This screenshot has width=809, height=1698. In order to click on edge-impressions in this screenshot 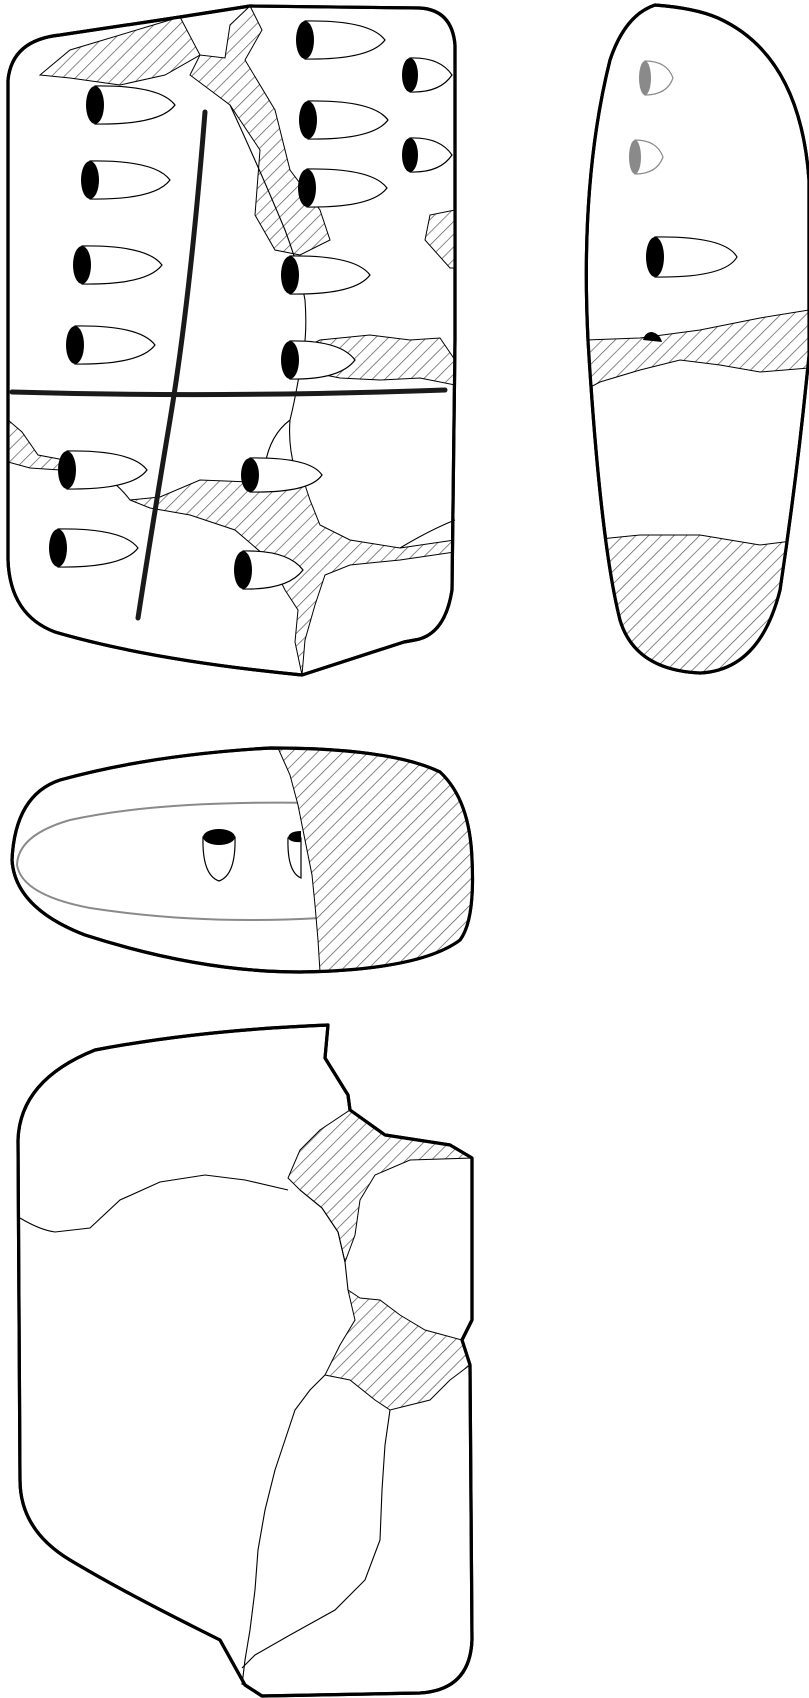, I will do `click(683, 201)`.